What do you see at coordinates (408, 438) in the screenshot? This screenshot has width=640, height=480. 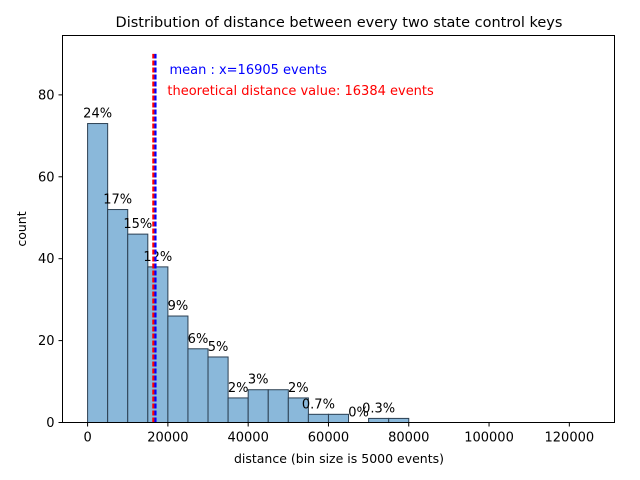 I see `x-tick-label: 80000` at bounding box center [408, 438].